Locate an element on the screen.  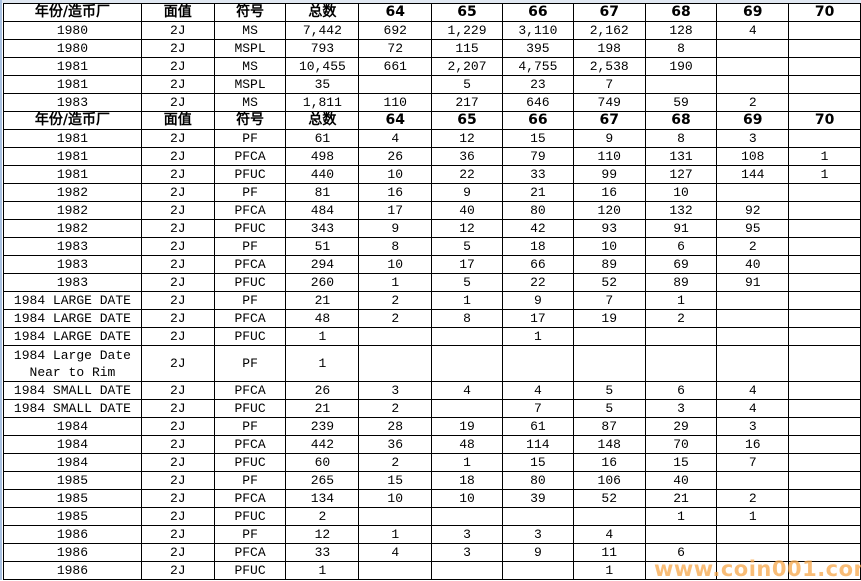
cell-total: 26 is located at coordinates (322, 390).